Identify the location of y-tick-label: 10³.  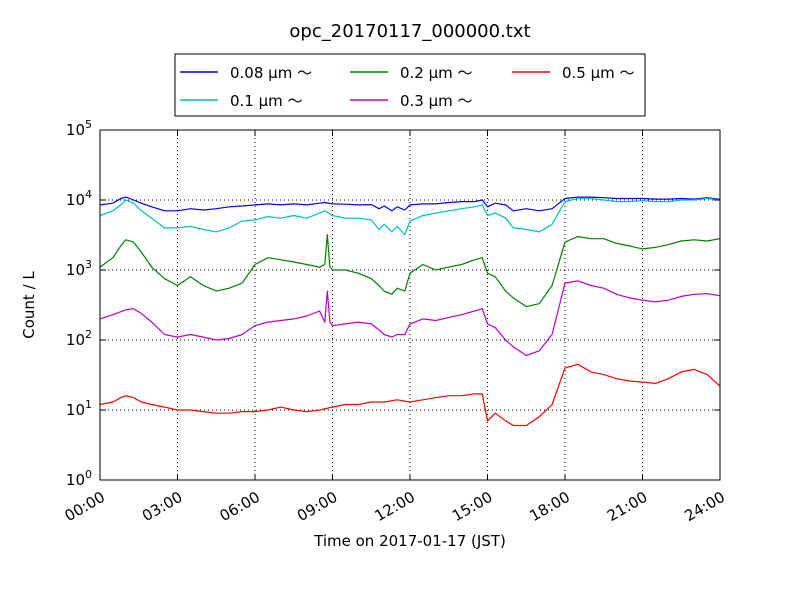
(79, 268).